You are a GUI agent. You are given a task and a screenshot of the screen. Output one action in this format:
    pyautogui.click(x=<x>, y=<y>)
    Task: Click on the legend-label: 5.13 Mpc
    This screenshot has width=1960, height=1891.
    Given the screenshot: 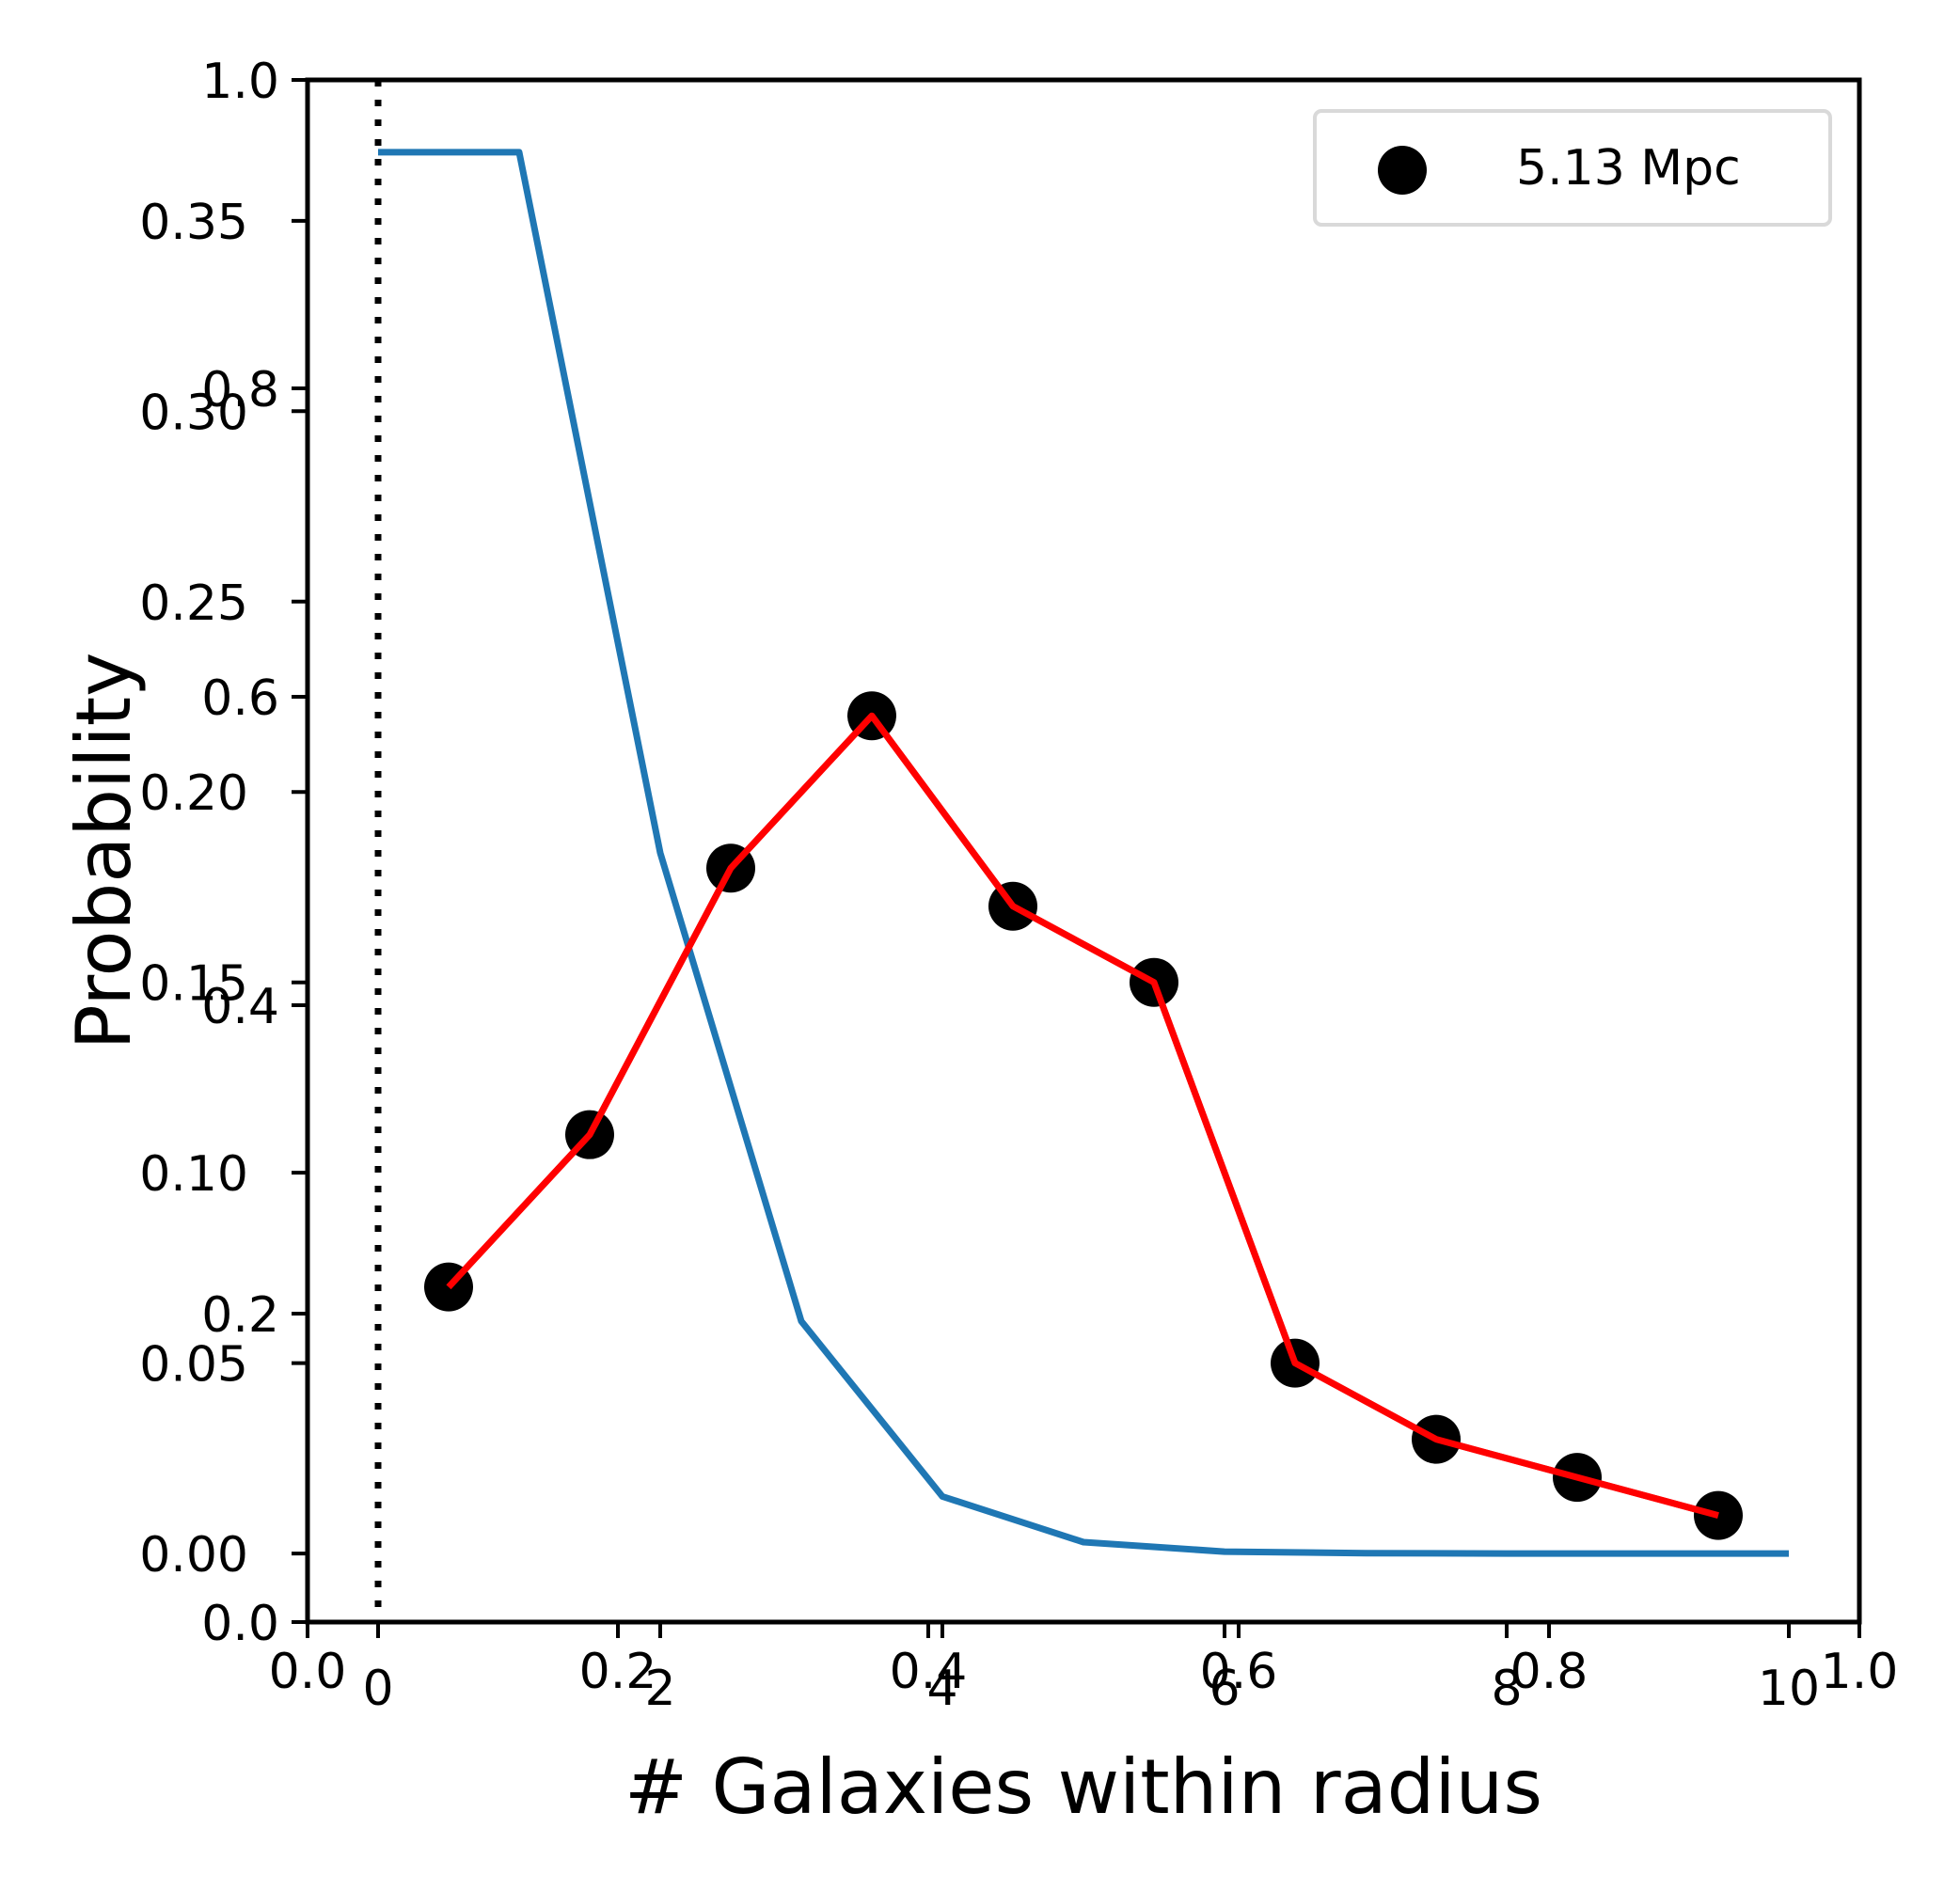 What is the action you would take?
    pyautogui.click(x=1629, y=168)
    